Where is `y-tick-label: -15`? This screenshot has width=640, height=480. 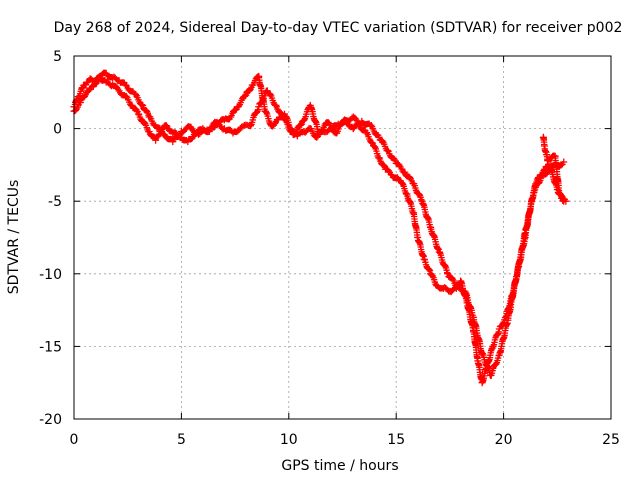
y-tick-label: -15 is located at coordinates (50, 347).